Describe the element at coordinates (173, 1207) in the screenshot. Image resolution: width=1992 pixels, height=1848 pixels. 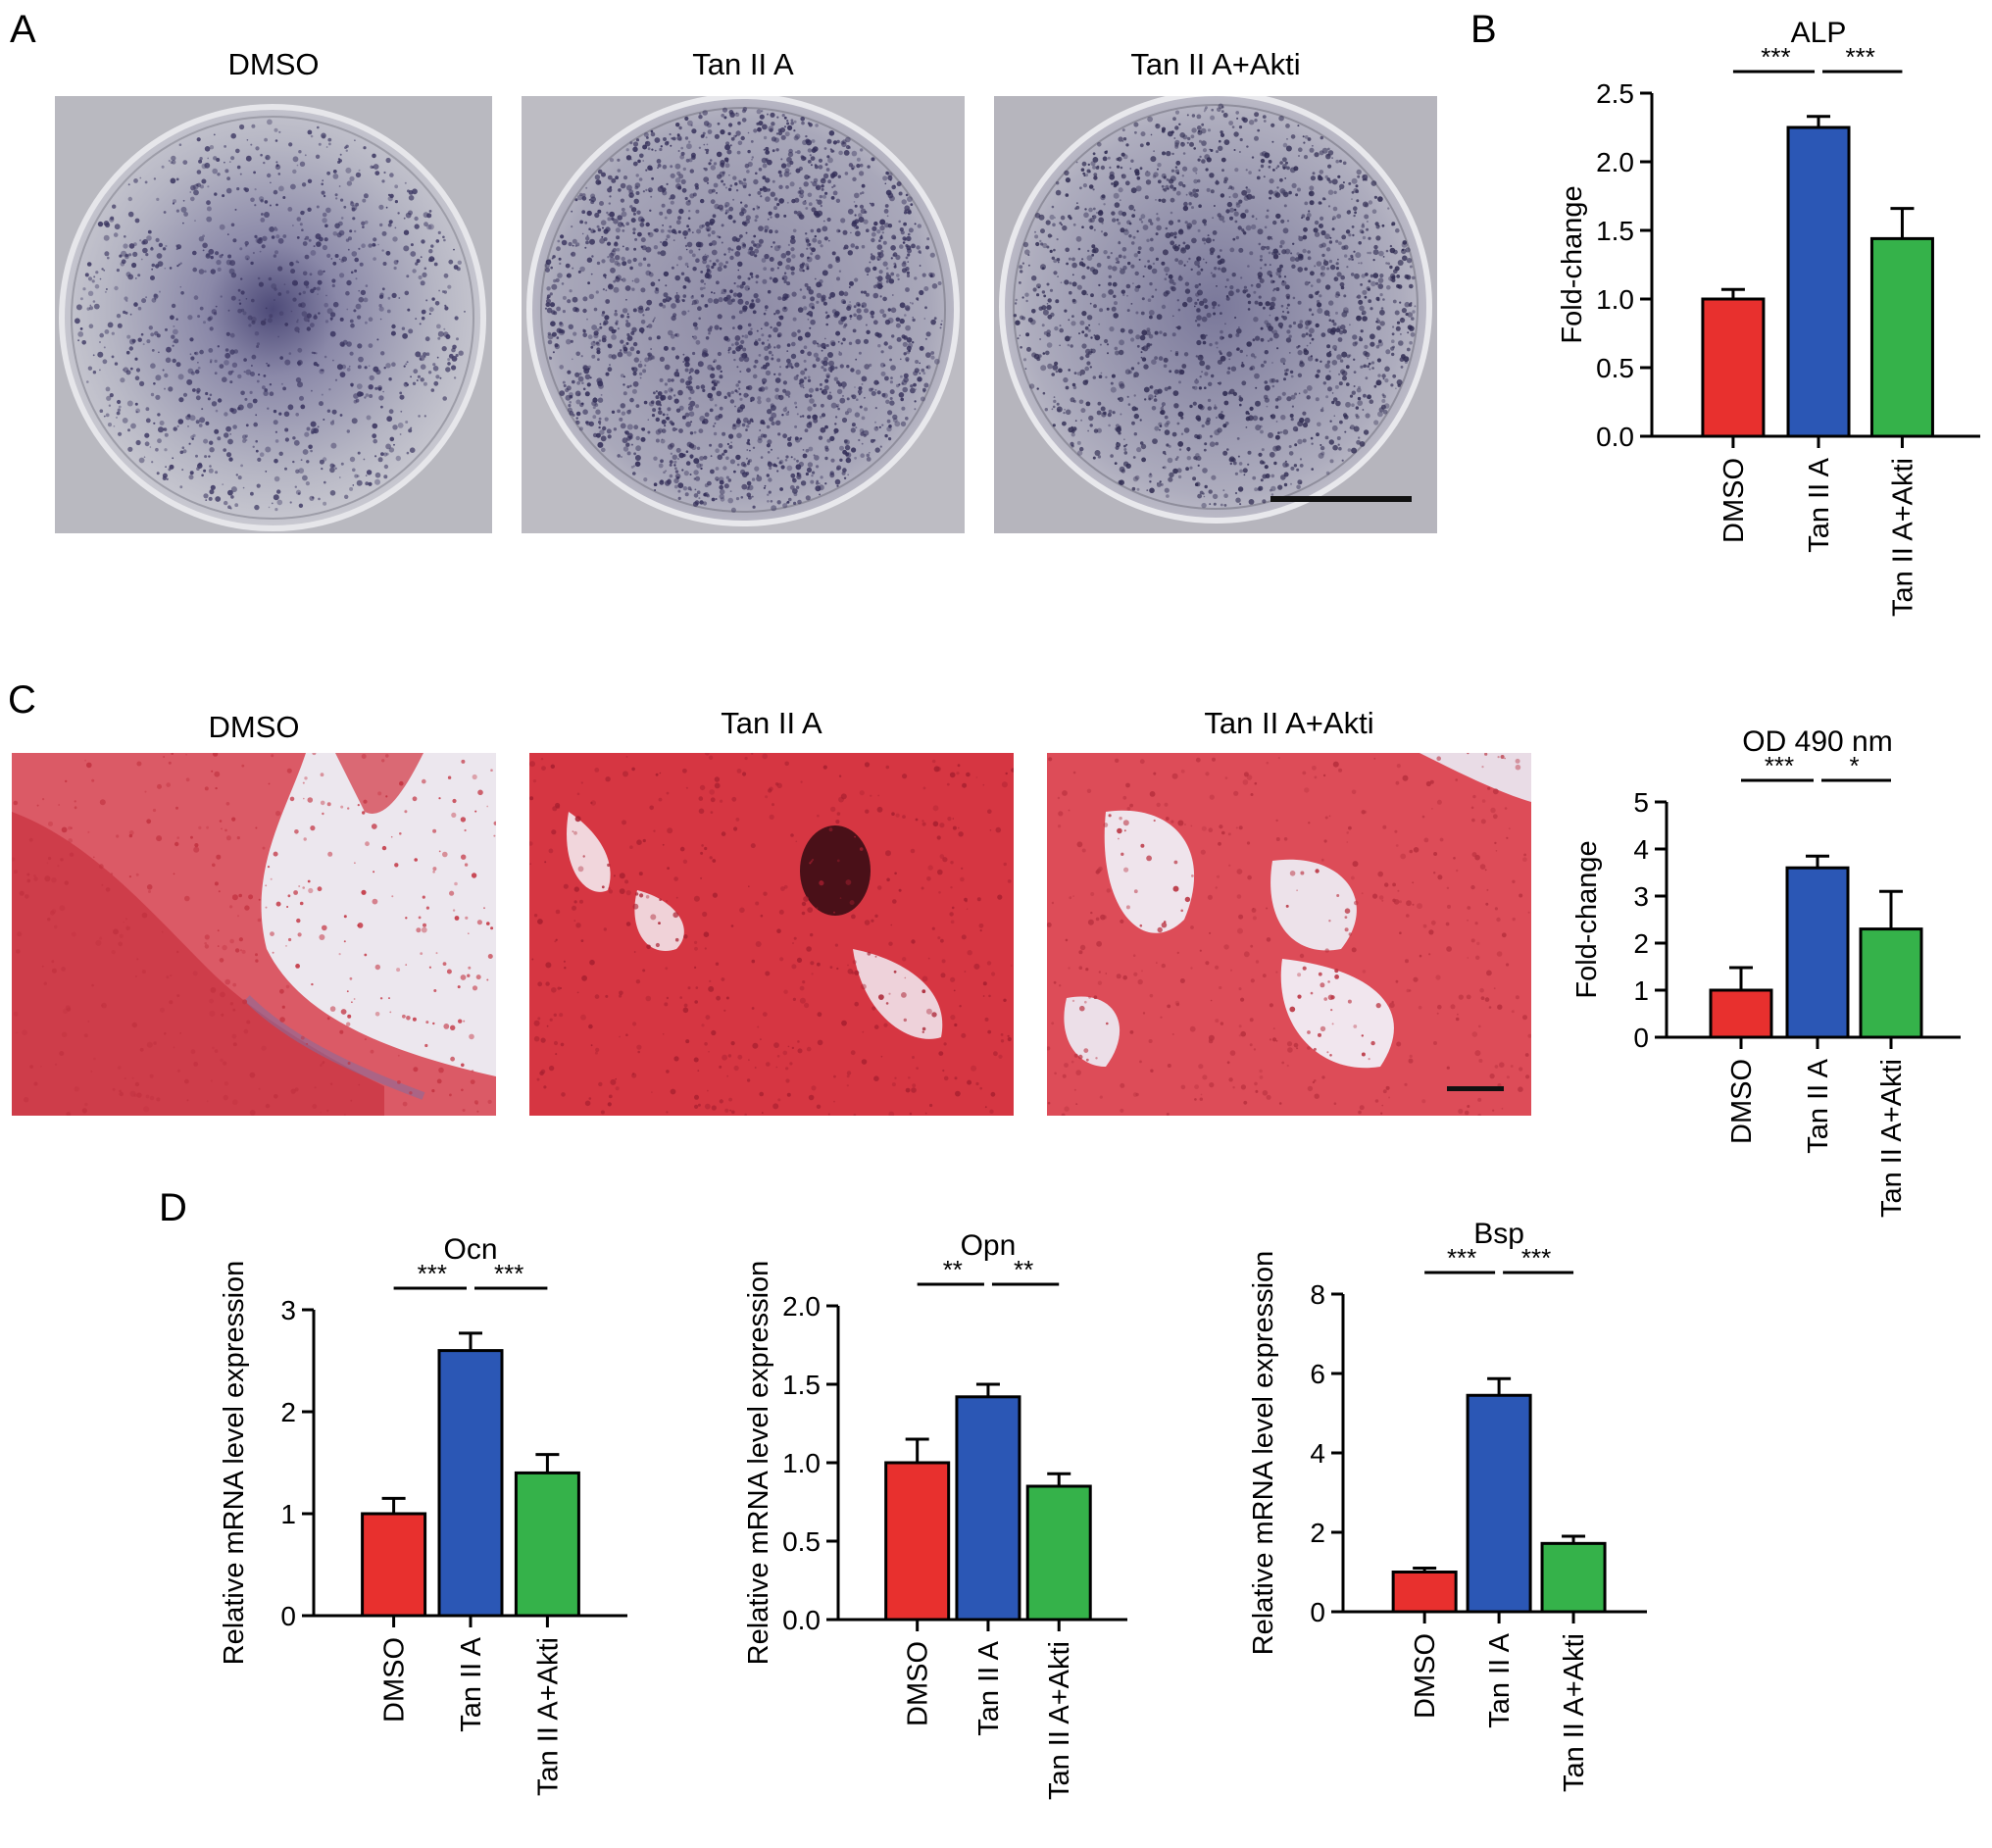
I see `panel-letter-d: D` at that location.